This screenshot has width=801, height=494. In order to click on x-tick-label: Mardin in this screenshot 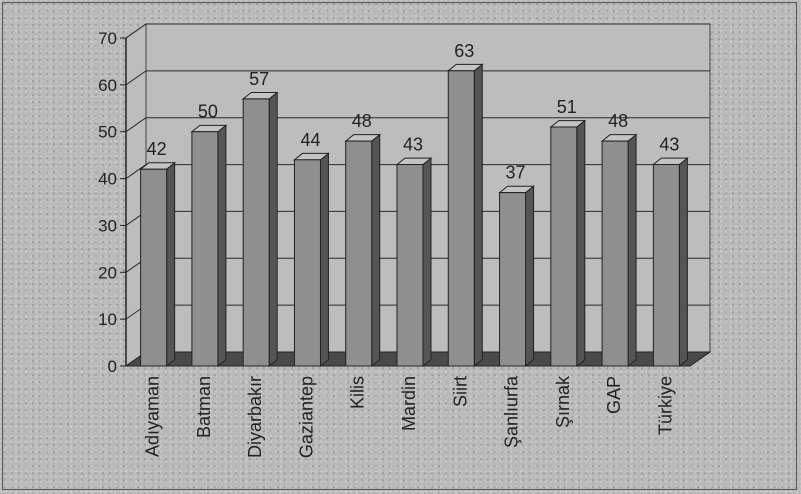, I will do `click(409, 403)`.